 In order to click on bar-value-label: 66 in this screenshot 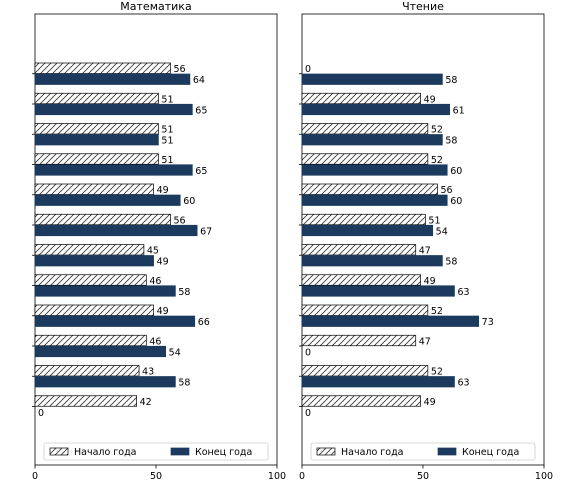, I will do `click(204, 322)`.